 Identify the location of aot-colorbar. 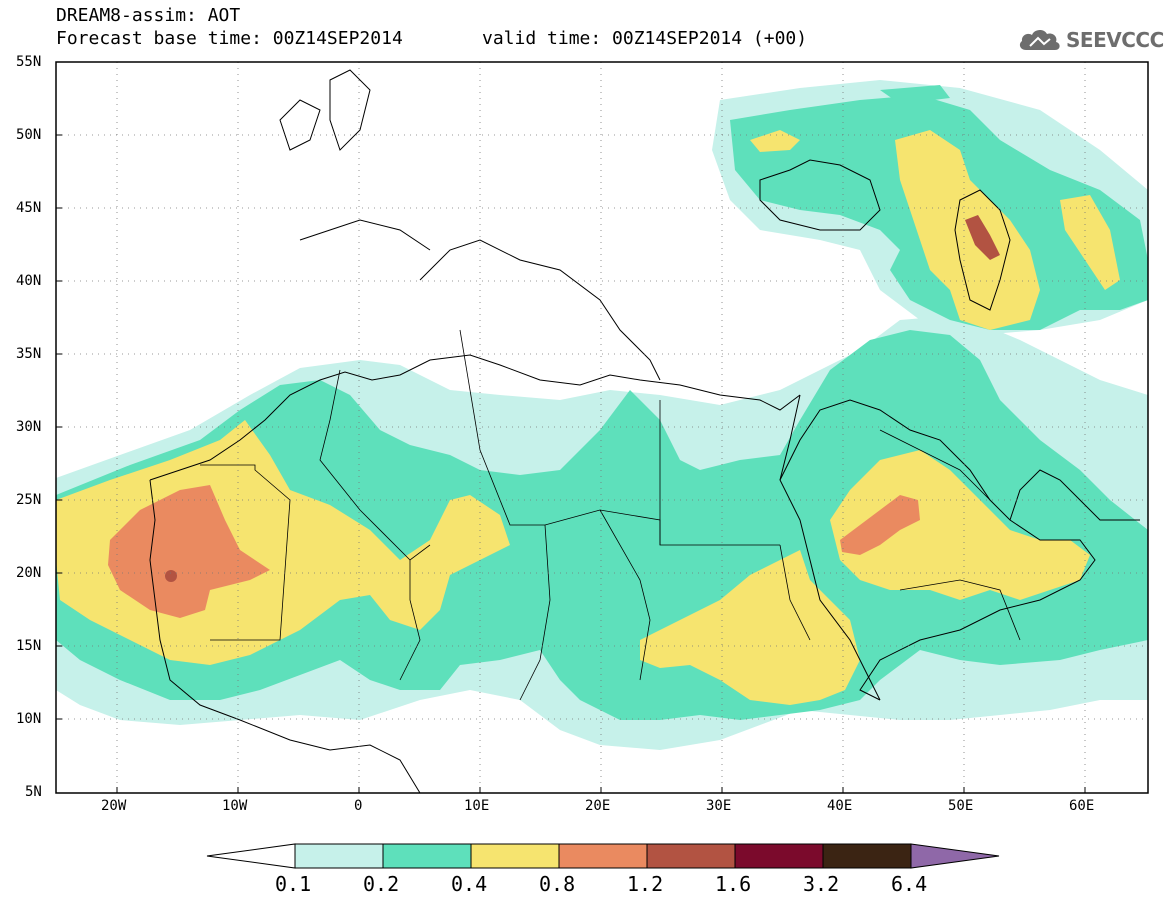
(603, 856).